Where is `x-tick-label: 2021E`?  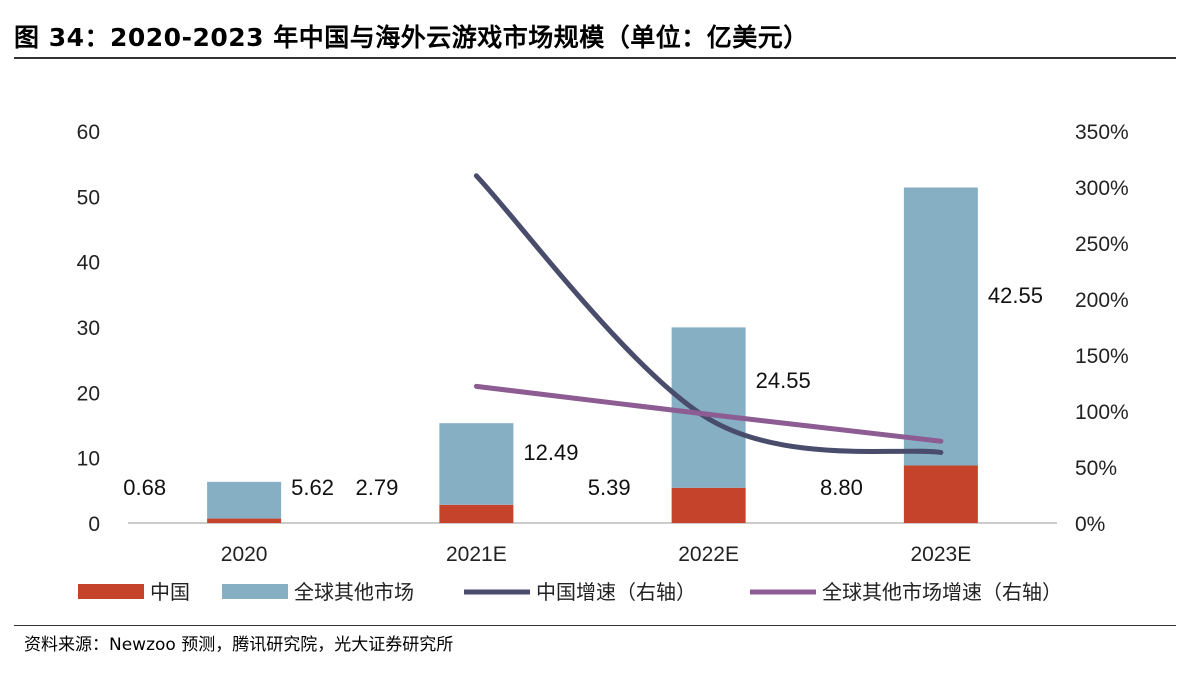 x-tick-label: 2021E is located at coordinates (476, 554).